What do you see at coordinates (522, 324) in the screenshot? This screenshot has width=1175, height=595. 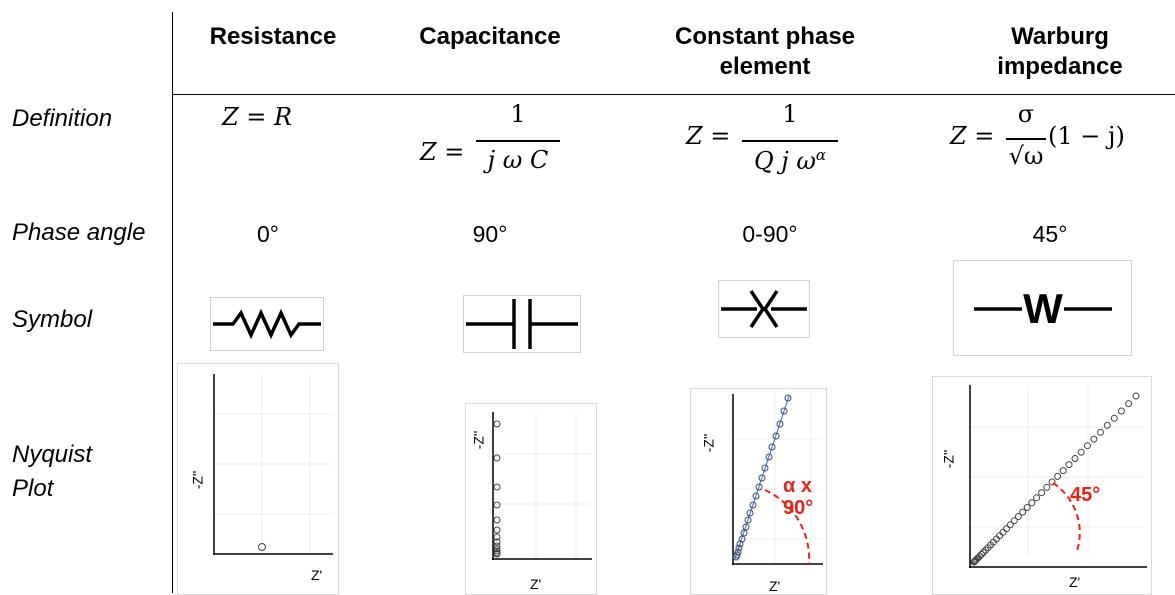 I see `symbol-capacitance` at bounding box center [522, 324].